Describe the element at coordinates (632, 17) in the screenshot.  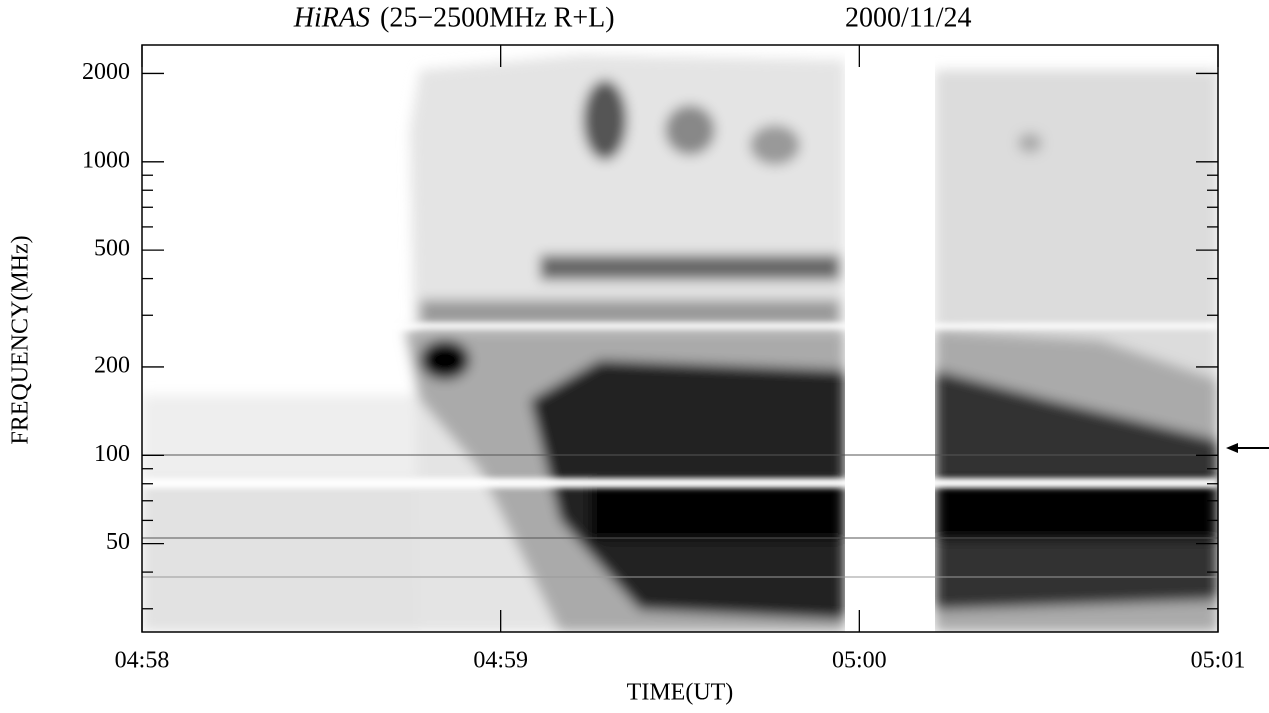
I see `title: HiRAS (25−2500MHz R+L) 2000/11/24` at that location.